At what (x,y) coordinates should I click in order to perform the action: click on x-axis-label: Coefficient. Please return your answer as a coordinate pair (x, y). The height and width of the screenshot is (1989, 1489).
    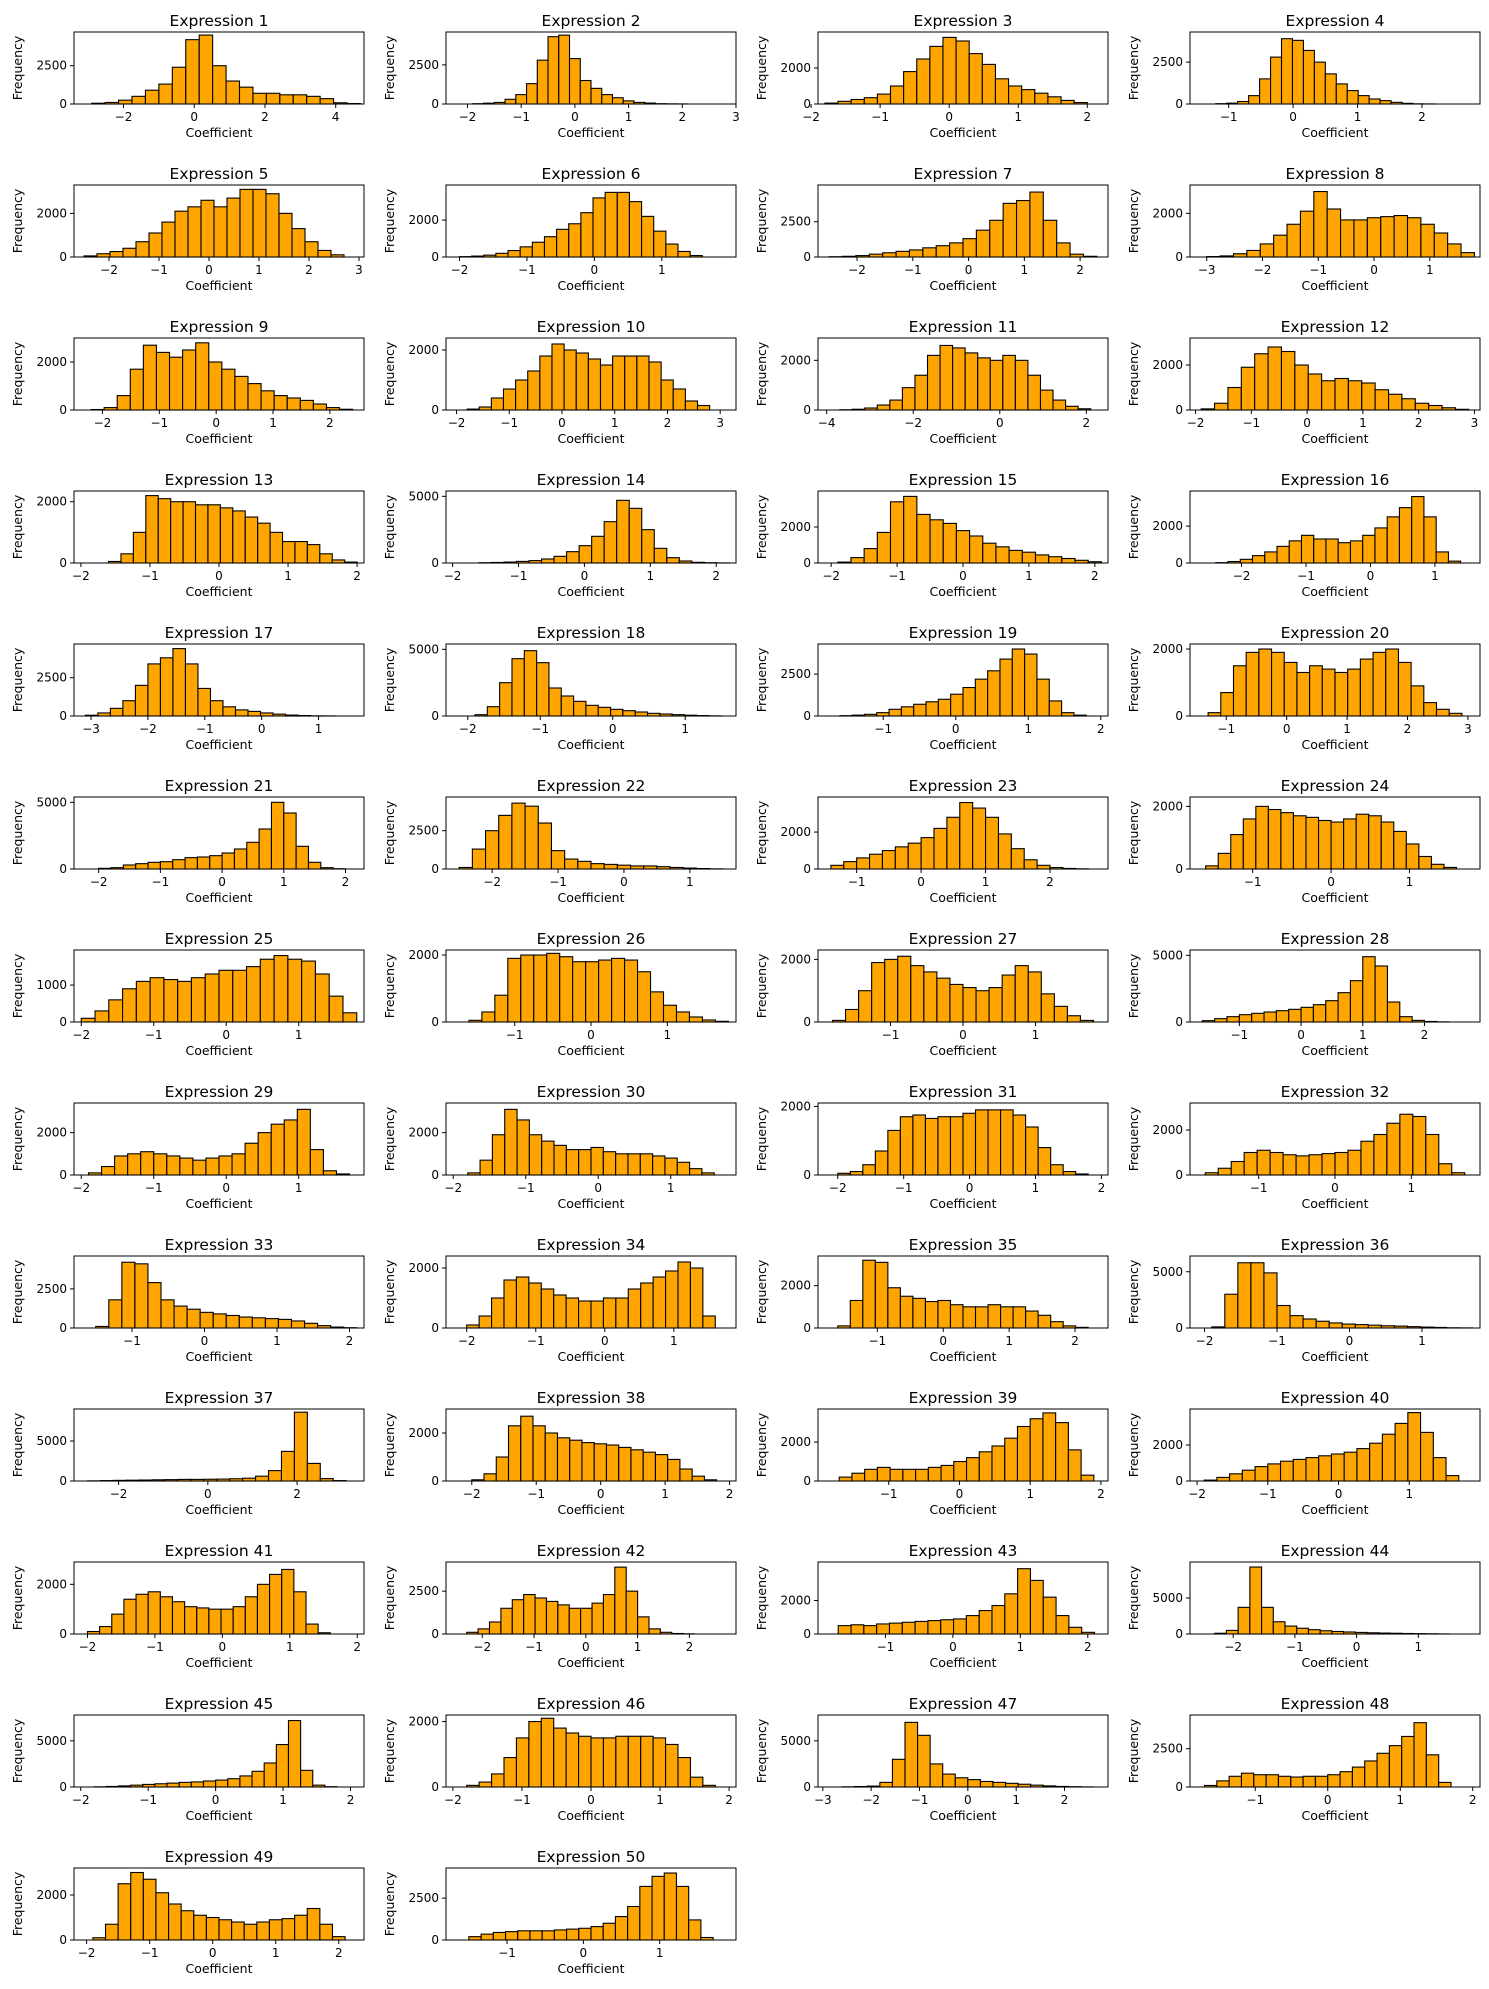
    Looking at the image, I should click on (962, 285).